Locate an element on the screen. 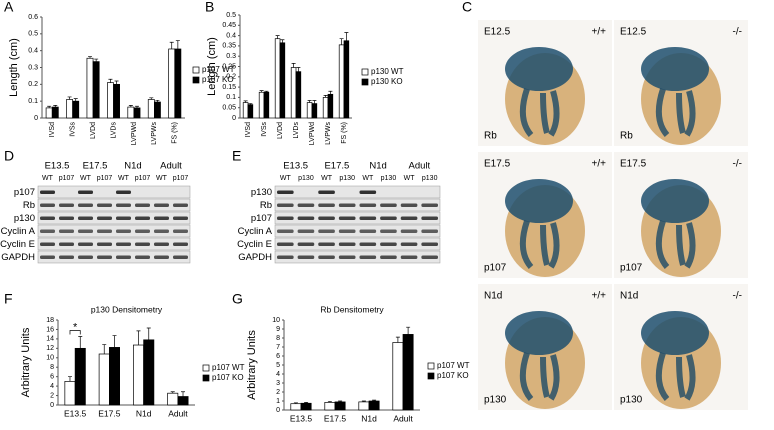 The image size is (774, 430). annotation: * is located at coordinates (75, 327).